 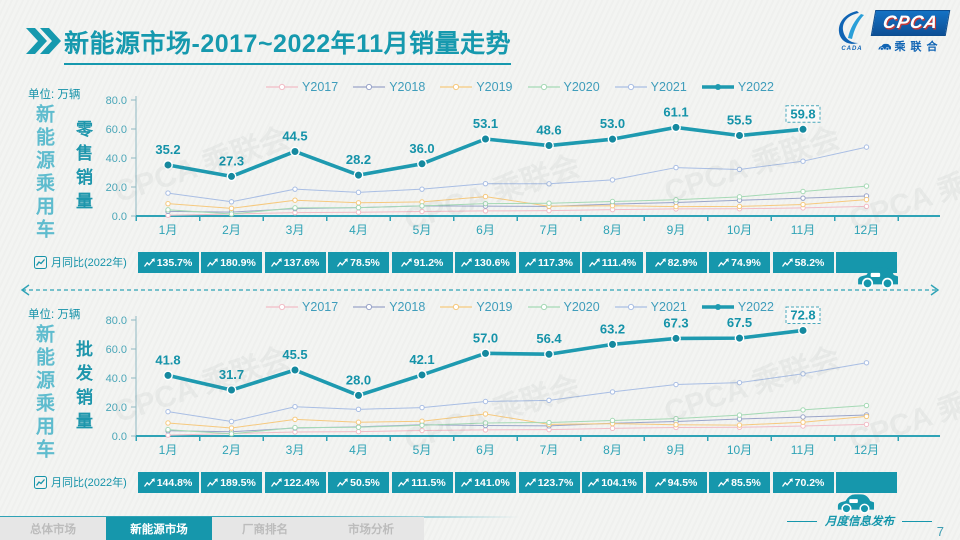 What do you see at coordinates (480, 290) in the screenshot?
I see `section-divider-arrow` at bounding box center [480, 290].